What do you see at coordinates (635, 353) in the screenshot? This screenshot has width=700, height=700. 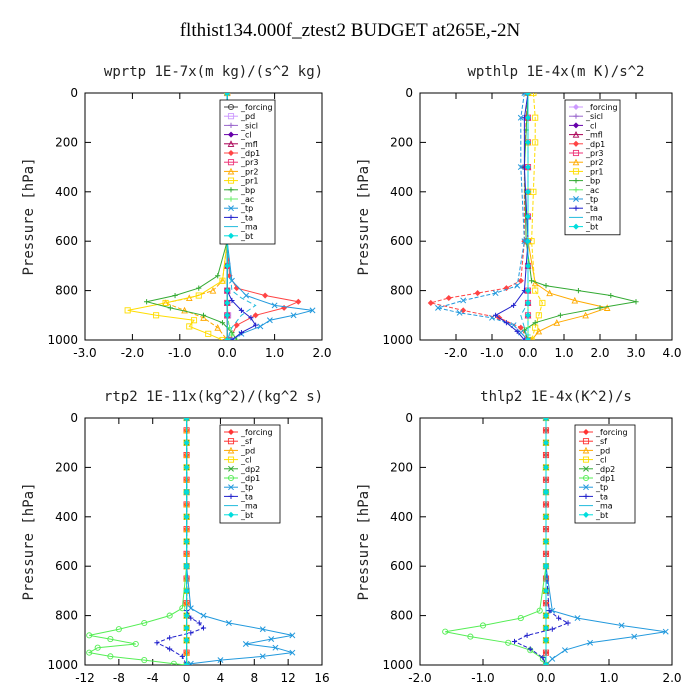 I see `x-tick-label: 3.0` at bounding box center [635, 353].